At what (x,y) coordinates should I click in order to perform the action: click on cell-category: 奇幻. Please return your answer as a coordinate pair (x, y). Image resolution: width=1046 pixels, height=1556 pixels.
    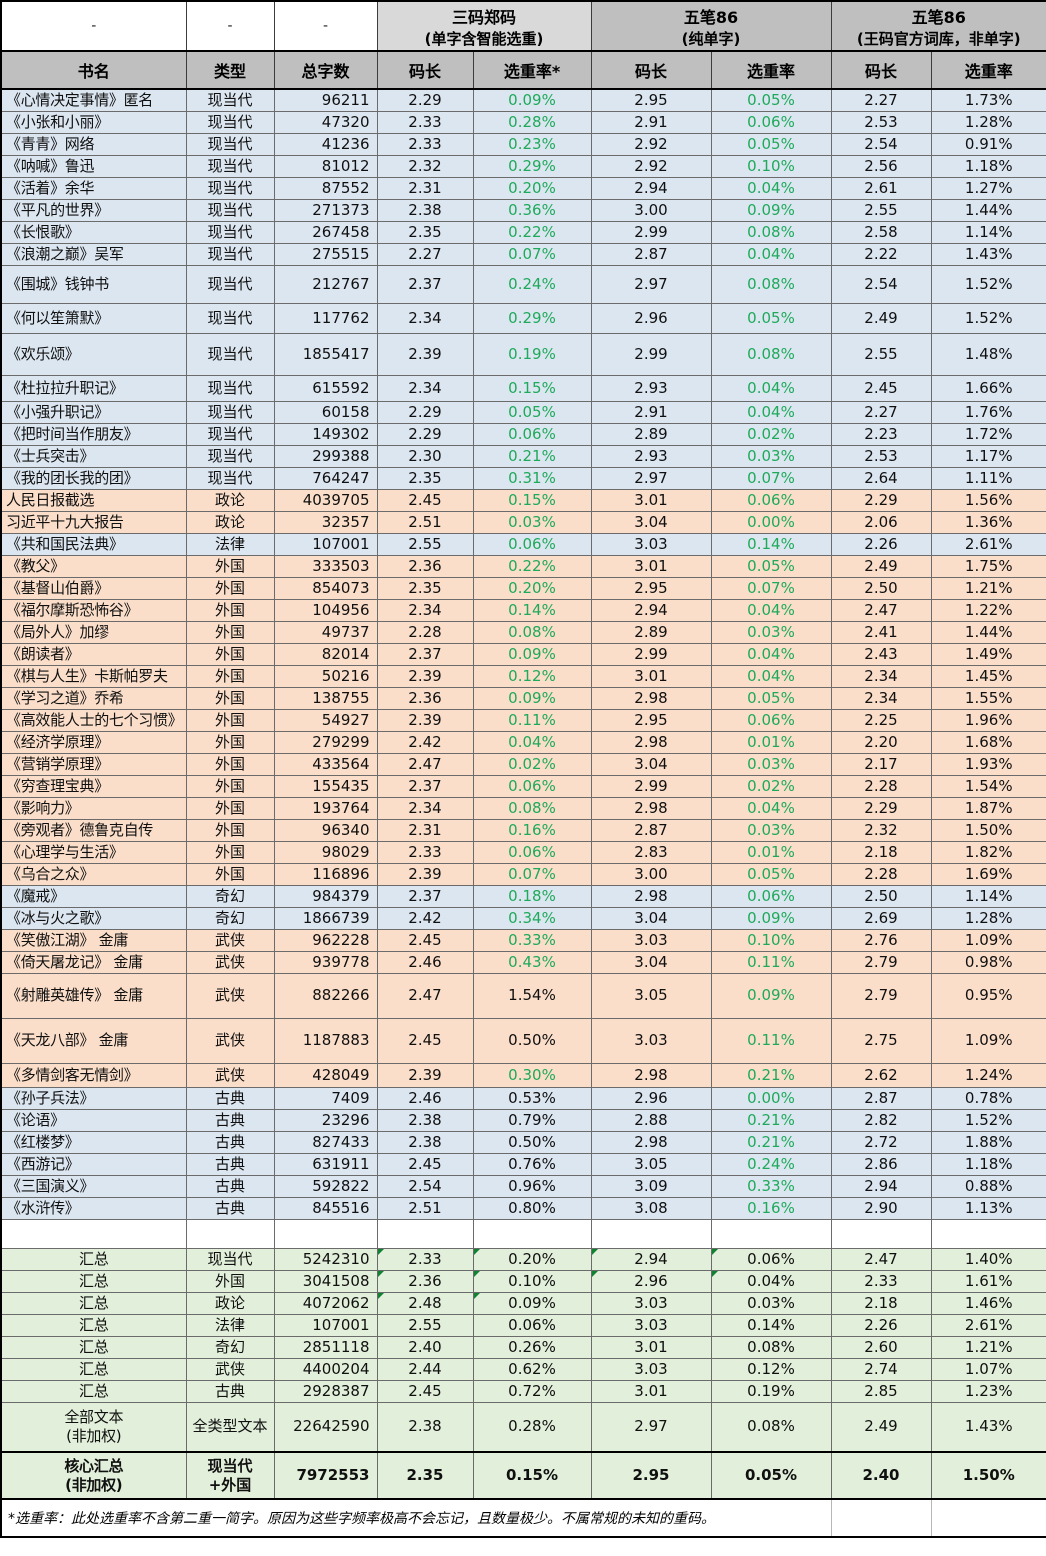
    Looking at the image, I should click on (230, 918).